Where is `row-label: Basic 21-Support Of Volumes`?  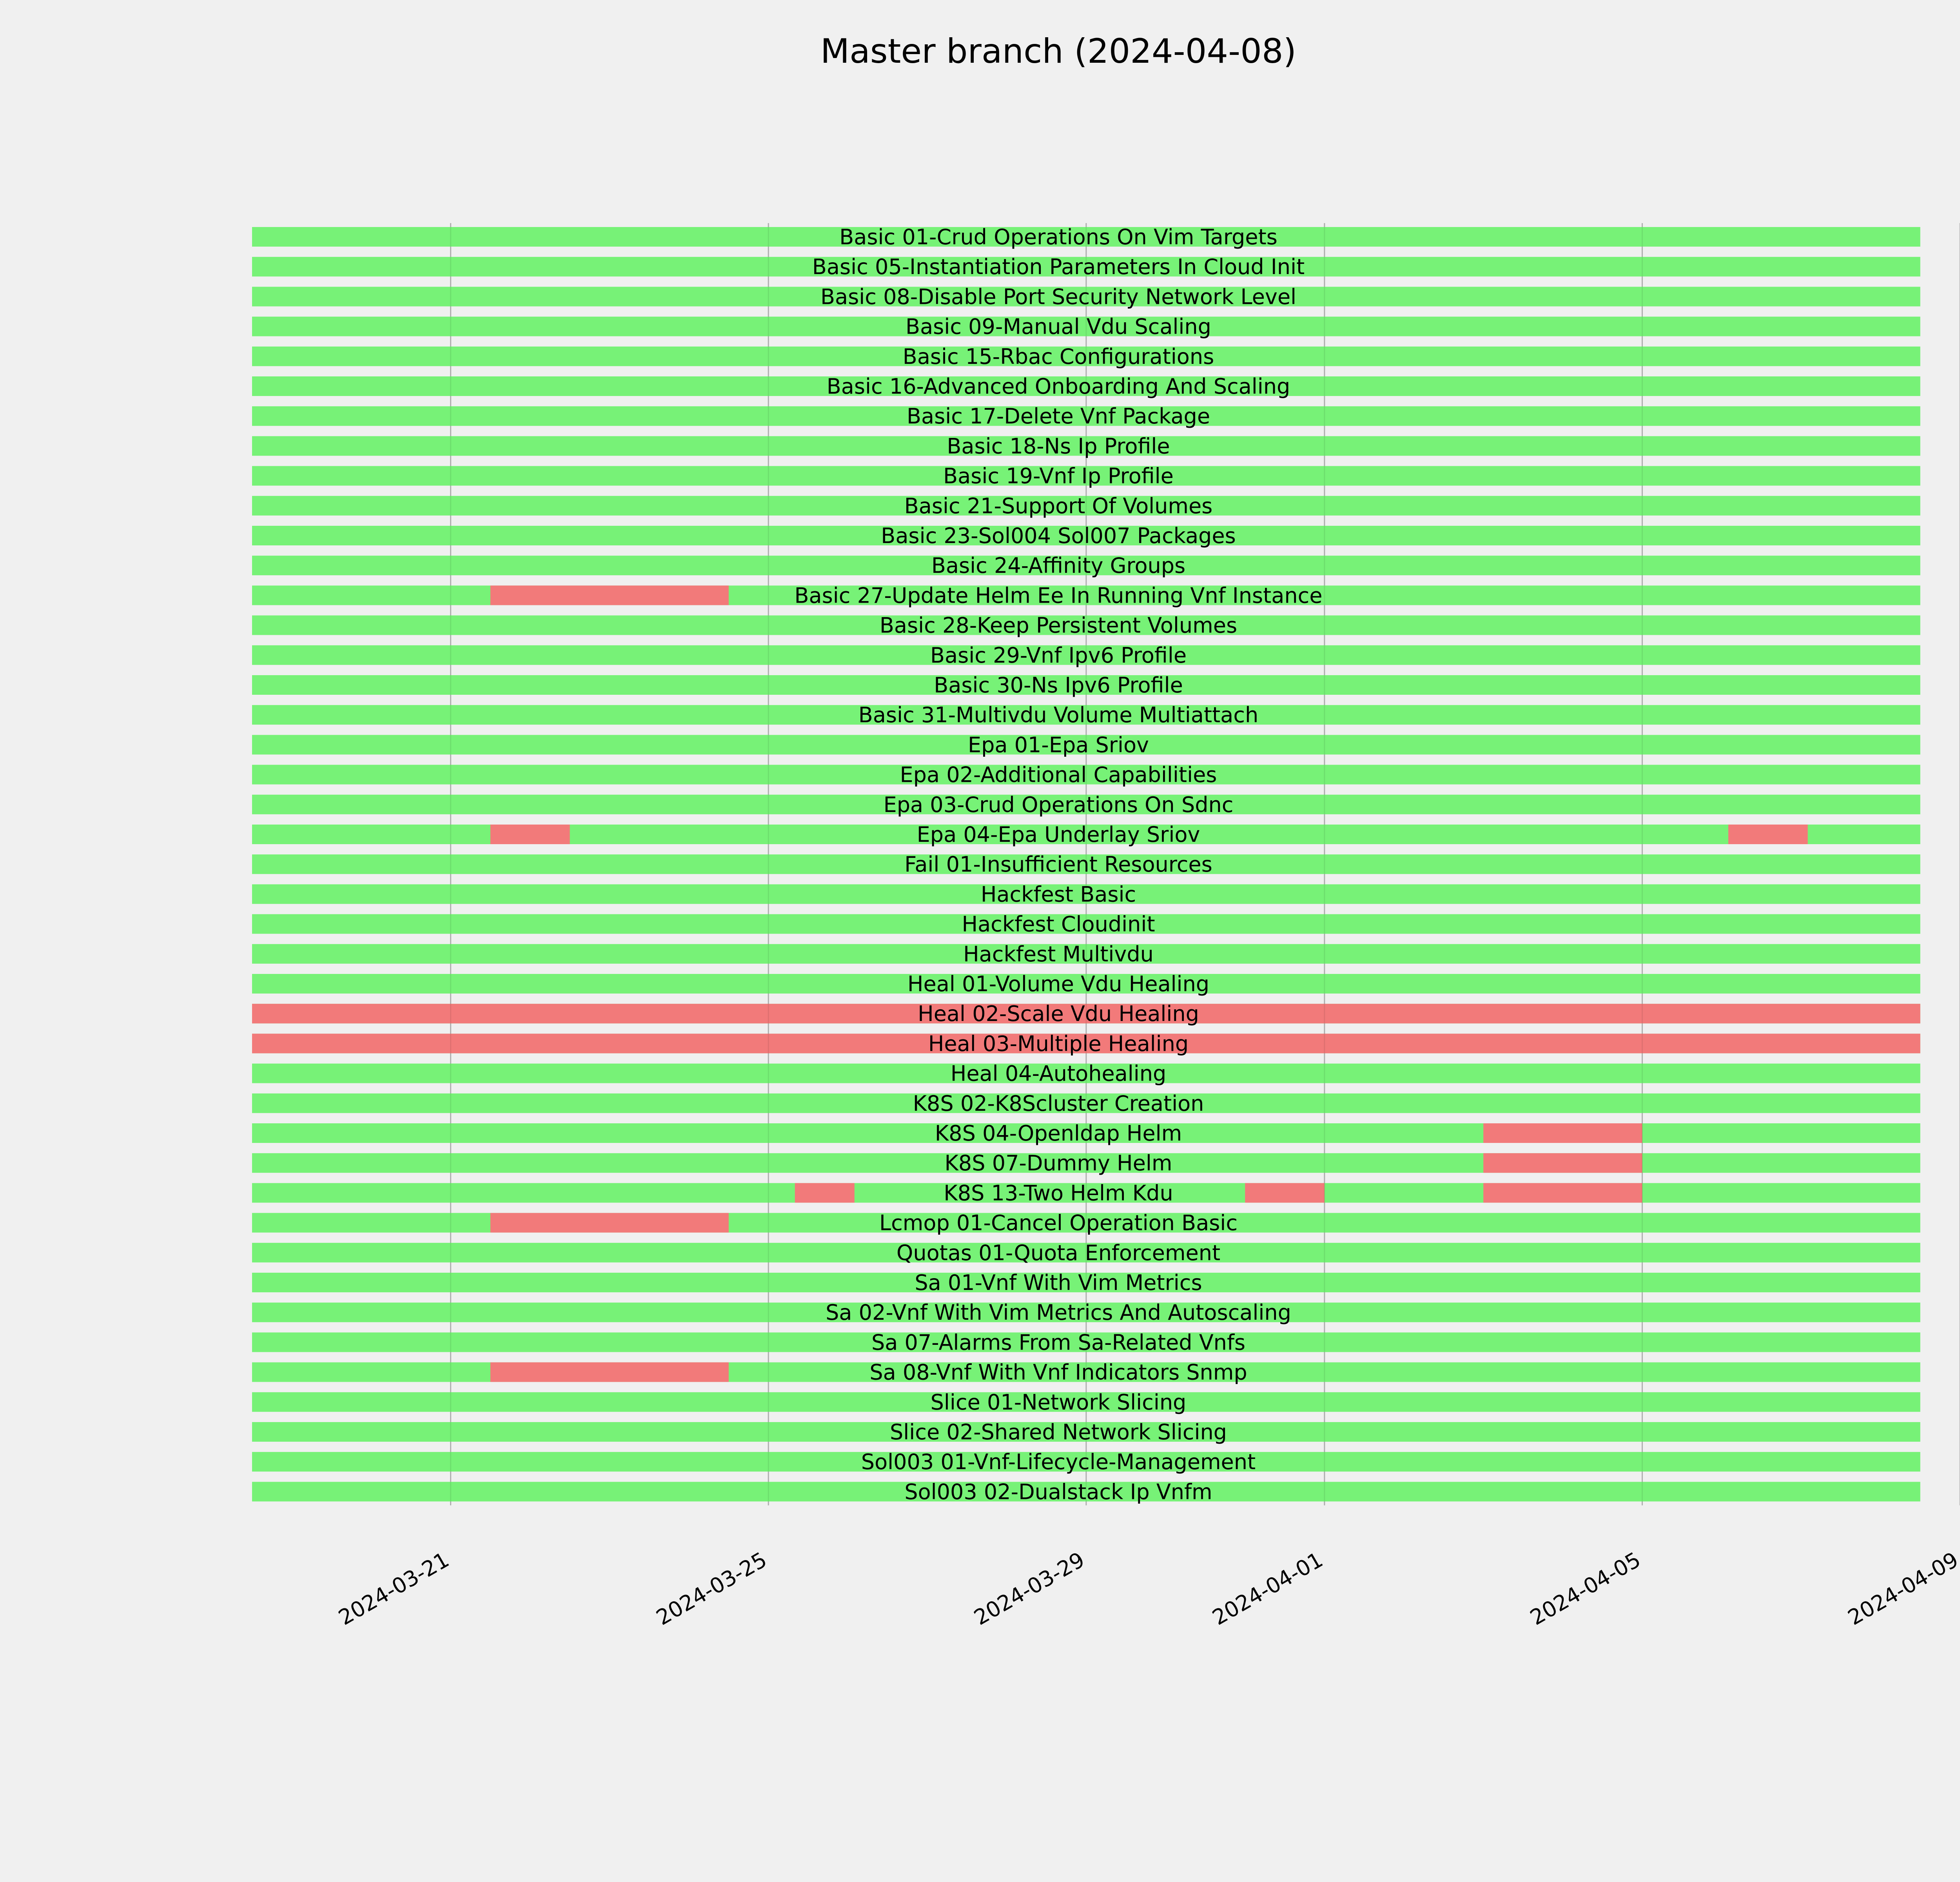 row-label: Basic 21-Support Of Volumes is located at coordinates (1058, 506).